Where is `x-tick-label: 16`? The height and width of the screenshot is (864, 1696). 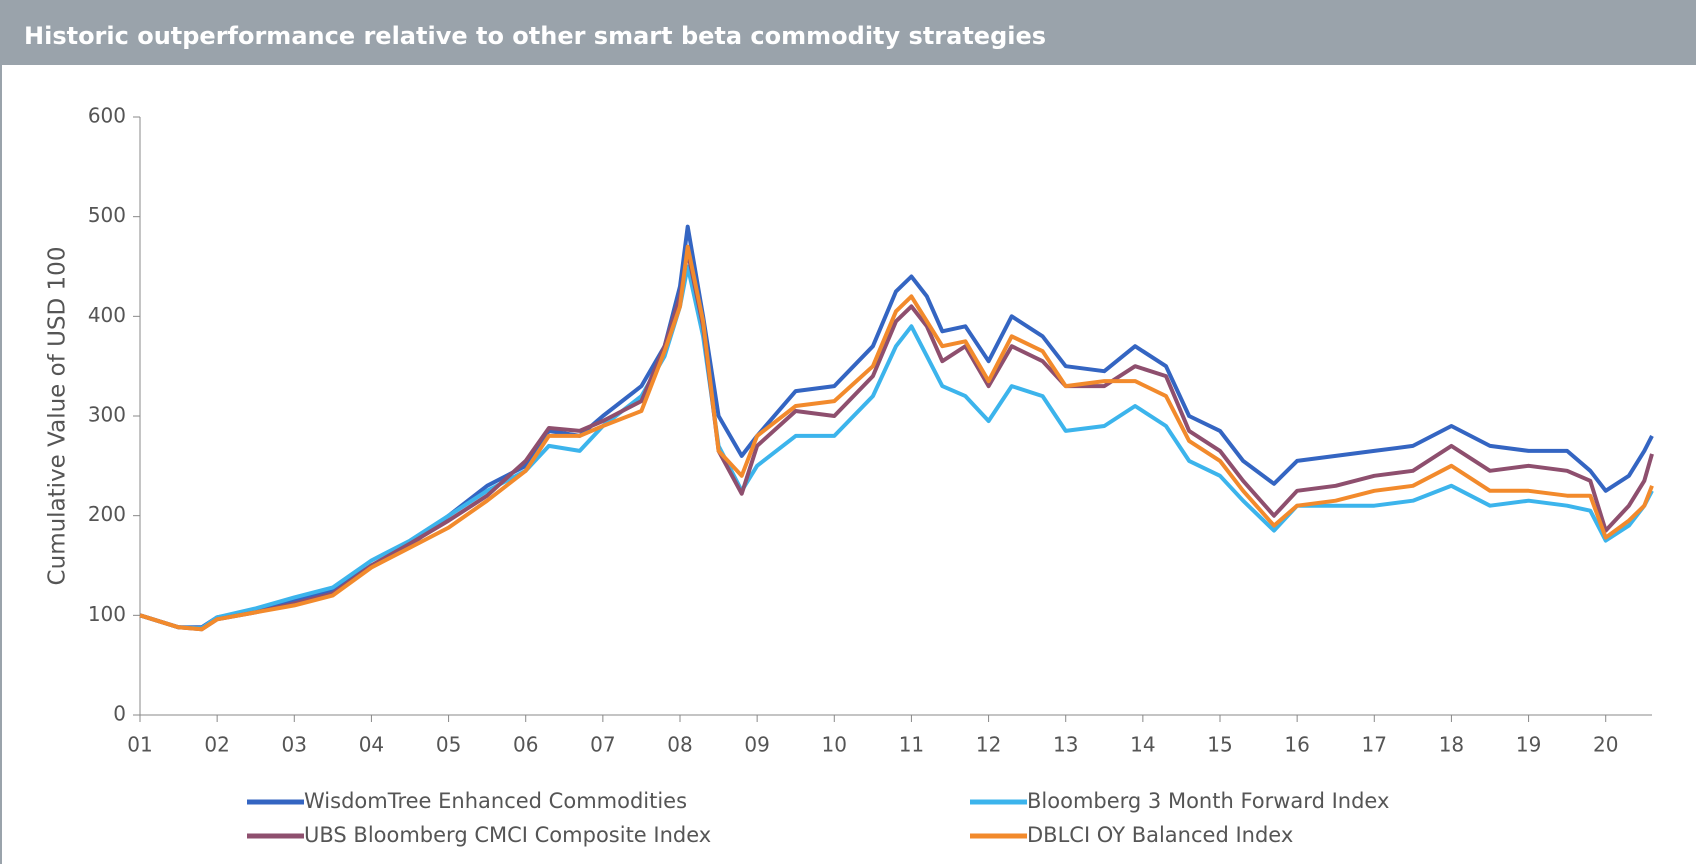 x-tick-label: 16 is located at coordinates (1296, 745).